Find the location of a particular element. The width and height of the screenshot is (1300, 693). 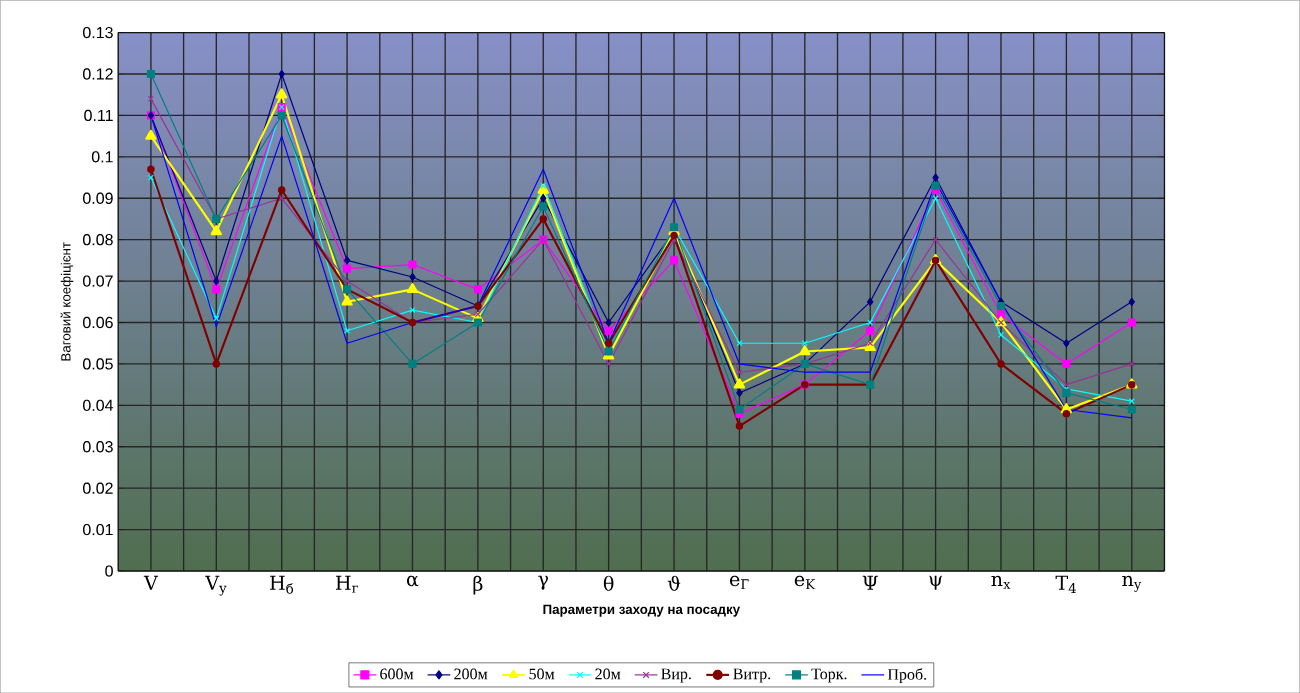

x-tick-label: n$_{x}$ is located at coordinates (1001, 582).